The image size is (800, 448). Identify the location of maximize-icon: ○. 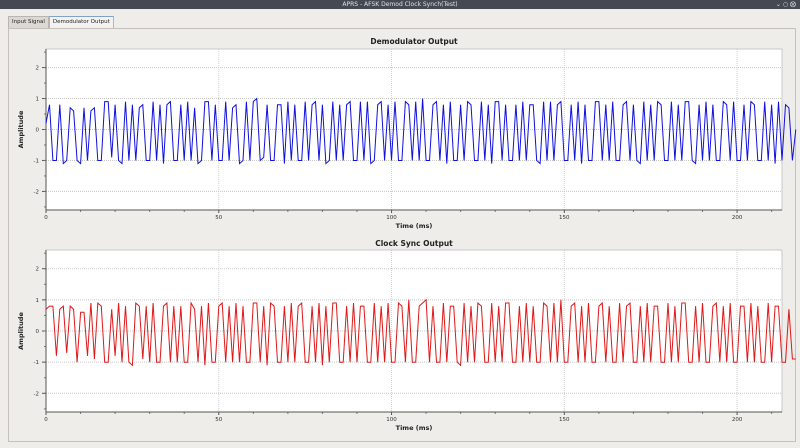
(785, 4).